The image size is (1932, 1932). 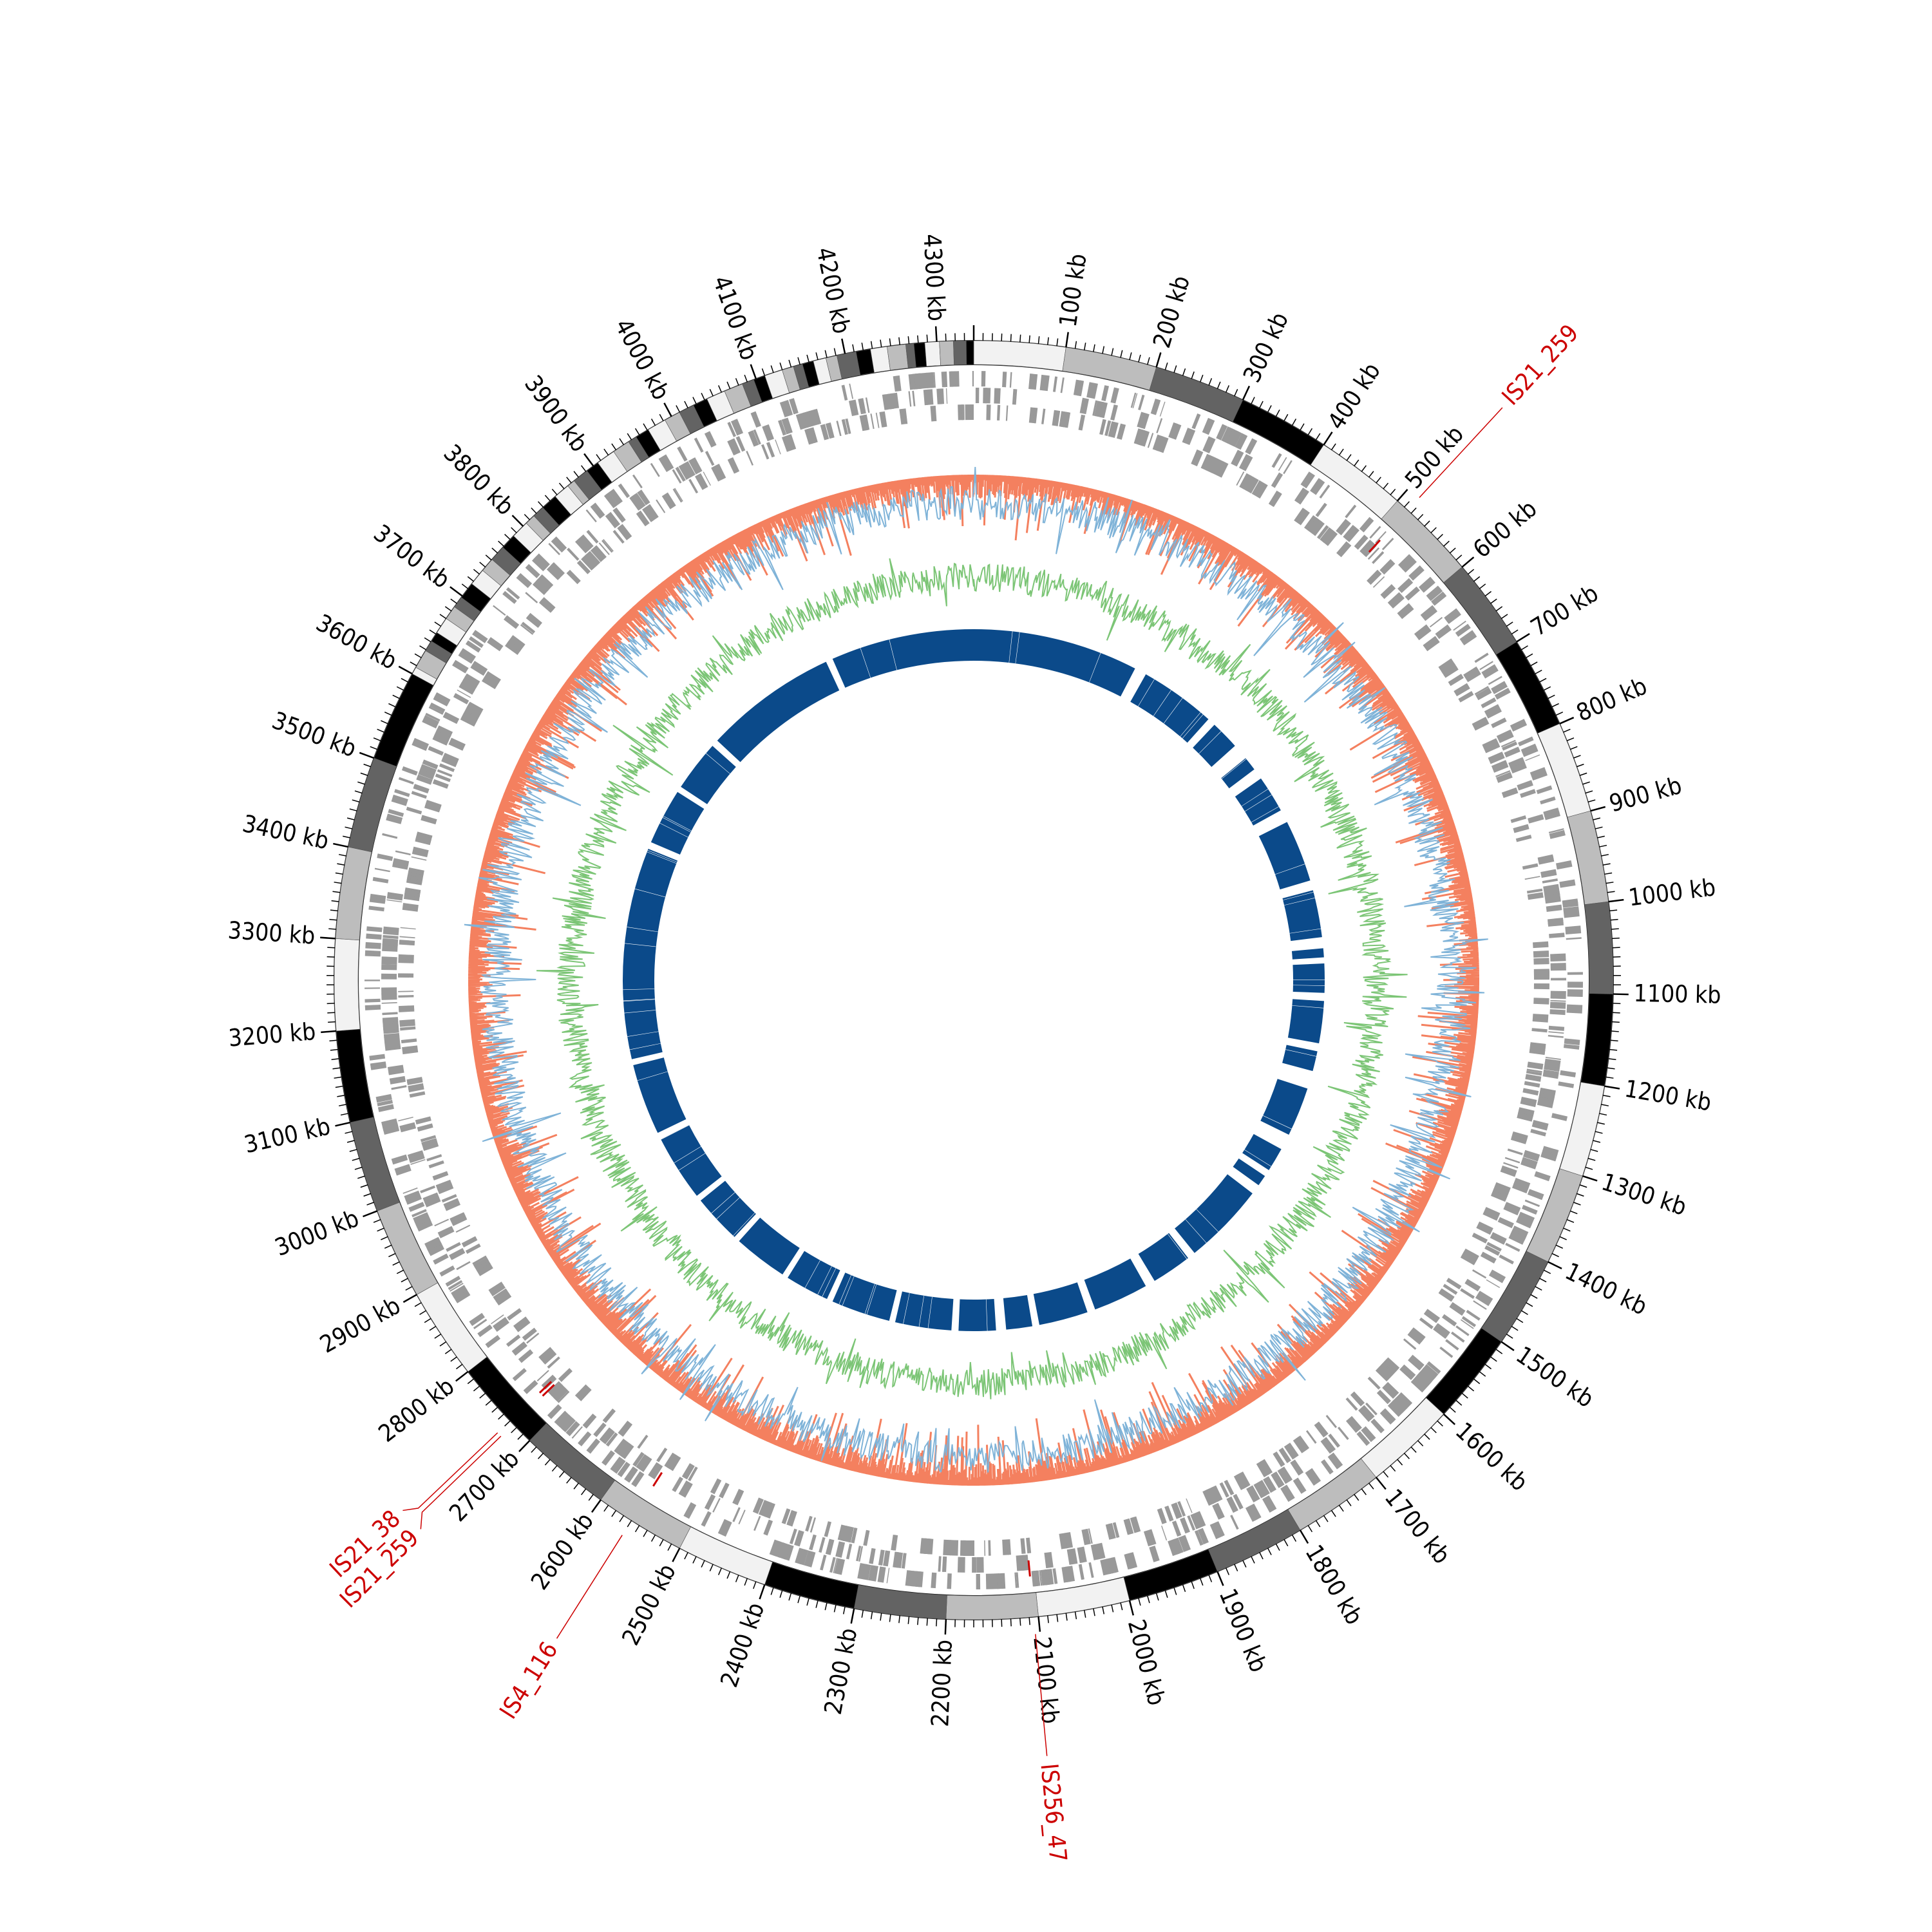 I want to click on tick-label: 4100 kb, so click(x=735, y=318).